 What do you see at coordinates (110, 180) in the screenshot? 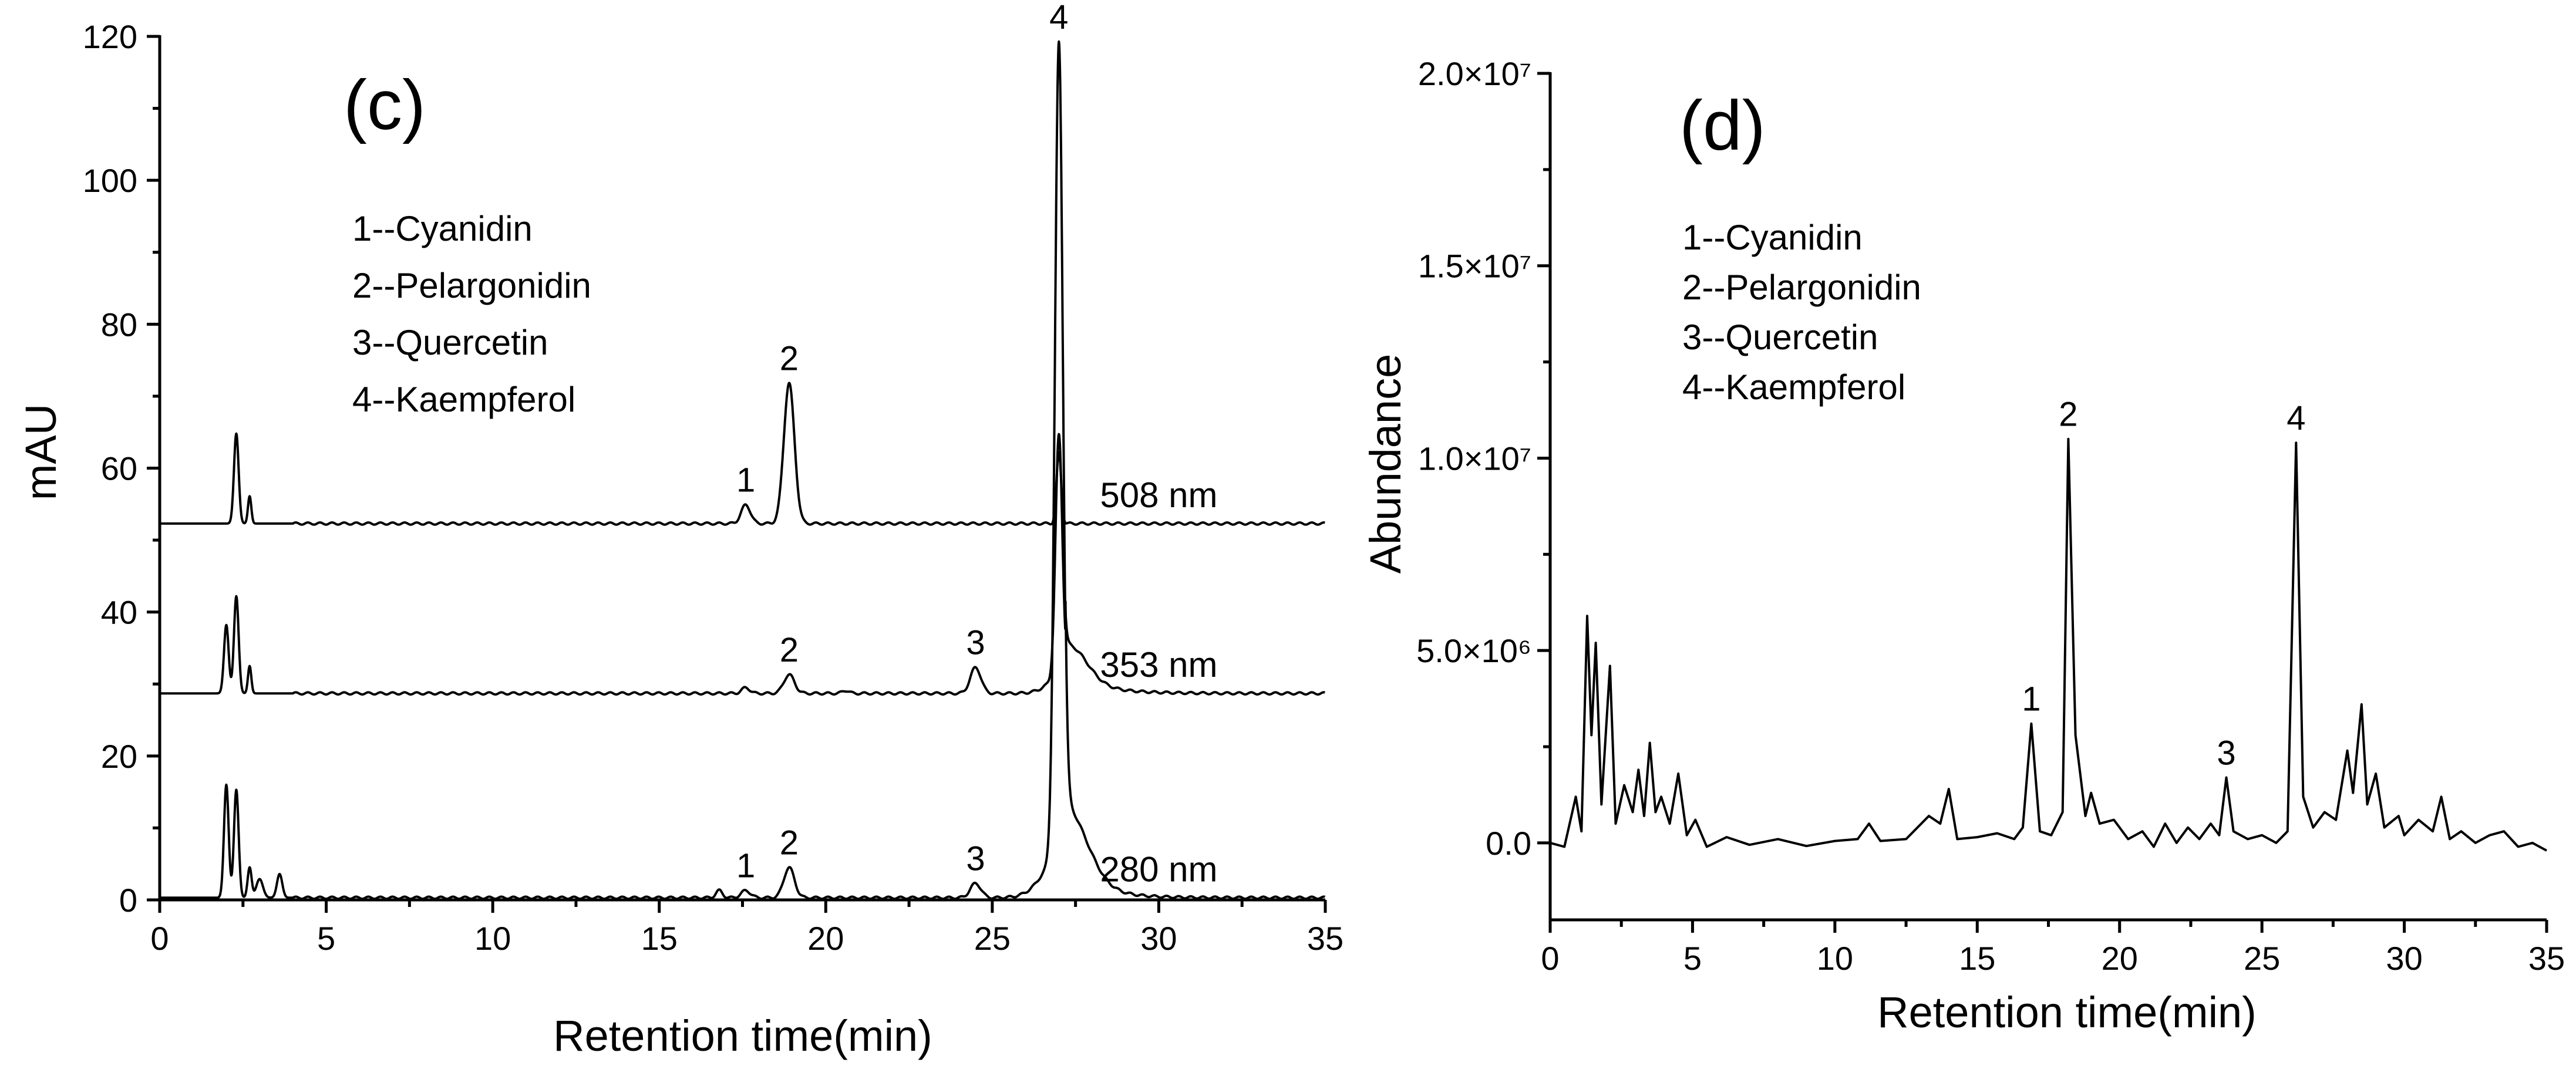
I see `panel-c-y-tick-label: 100` at bounding box center [110, 180].